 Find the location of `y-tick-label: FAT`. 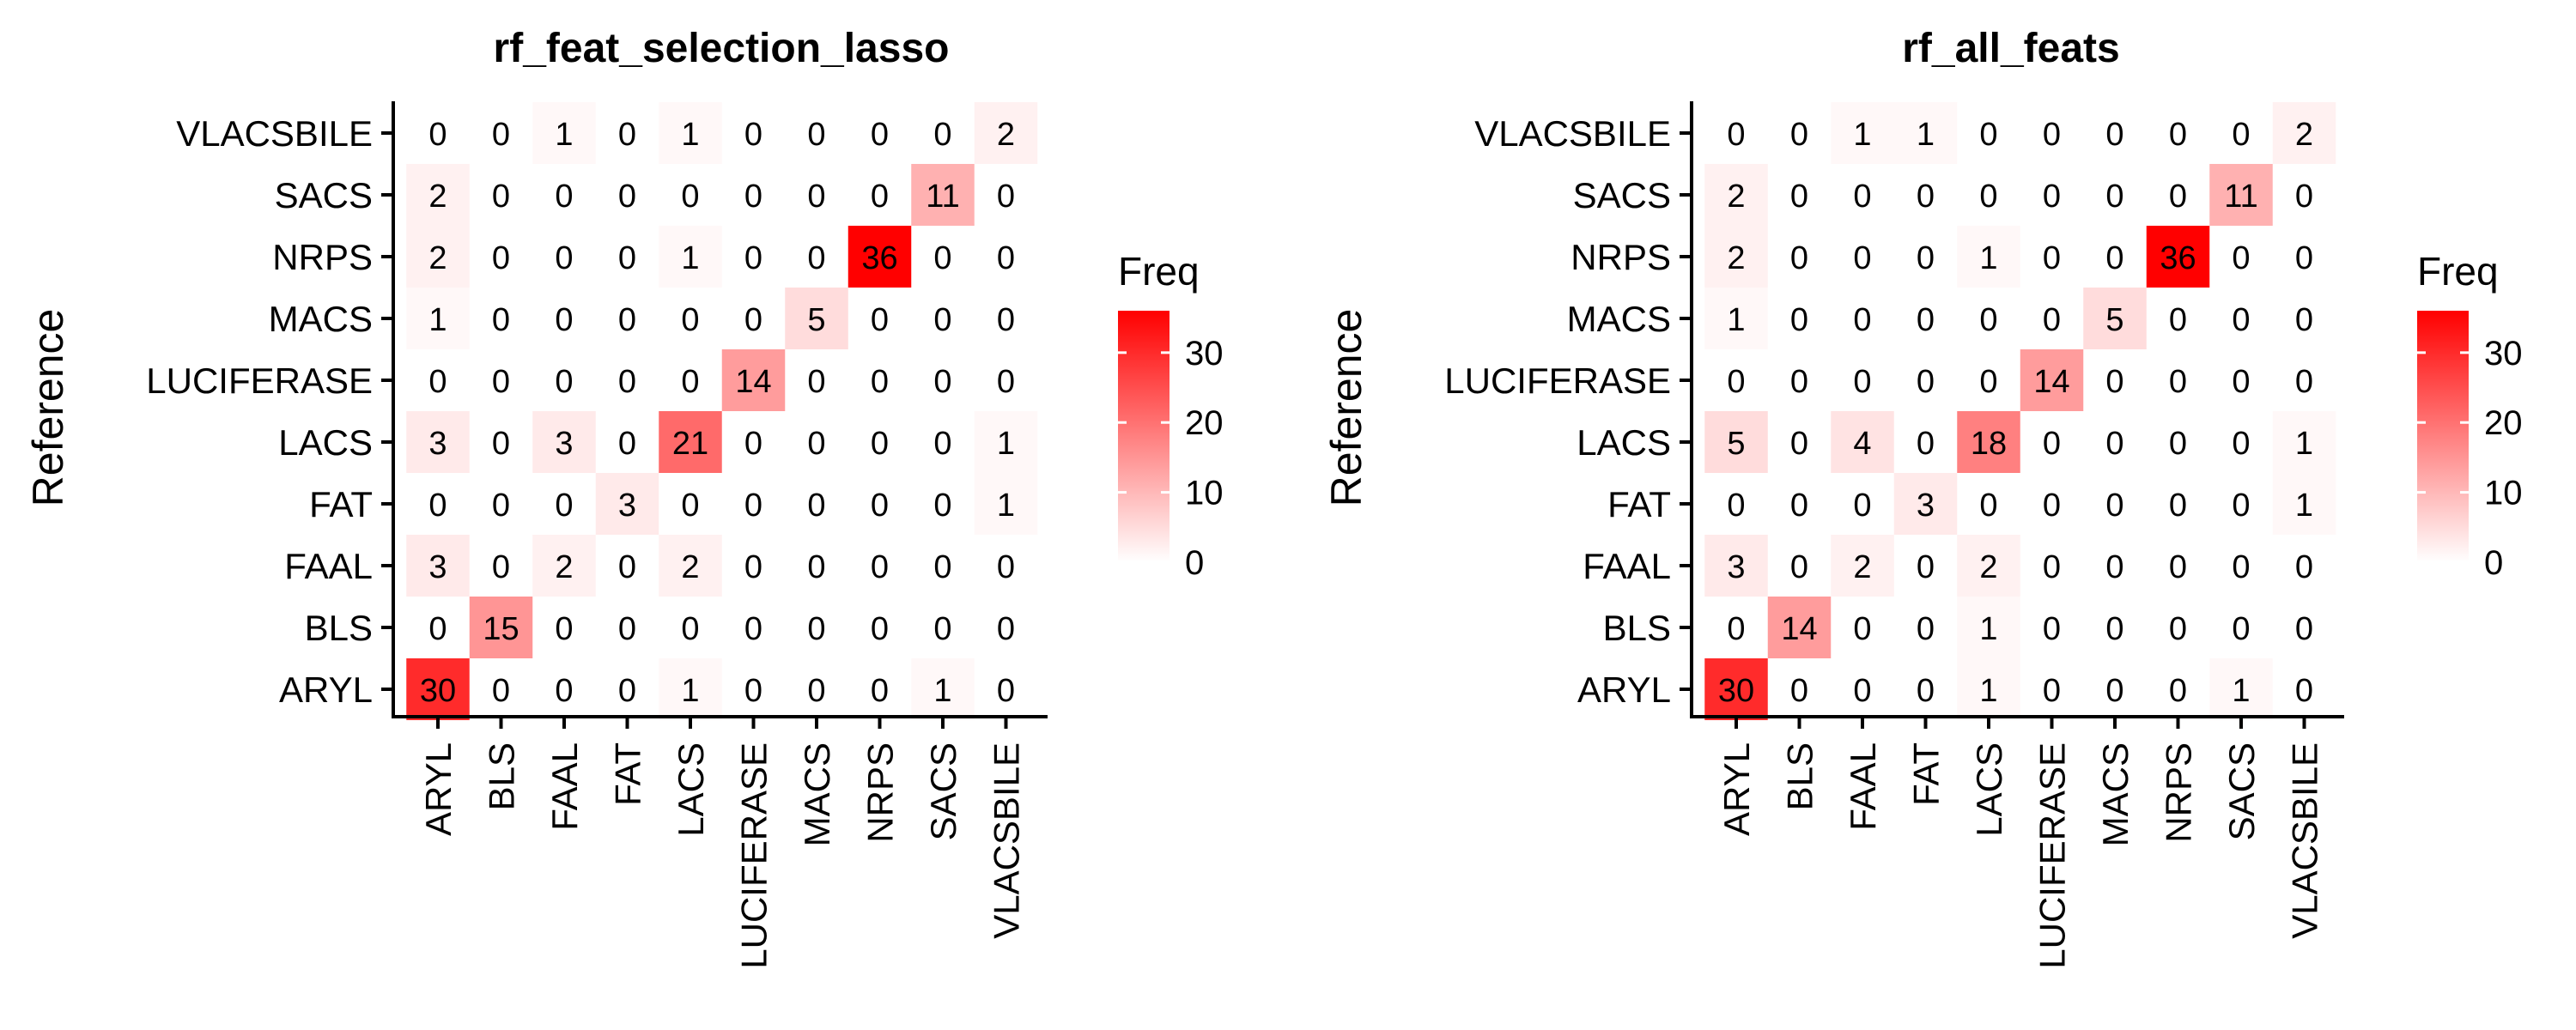

y-tick-label: FAT is located at coordinates (341, 504).